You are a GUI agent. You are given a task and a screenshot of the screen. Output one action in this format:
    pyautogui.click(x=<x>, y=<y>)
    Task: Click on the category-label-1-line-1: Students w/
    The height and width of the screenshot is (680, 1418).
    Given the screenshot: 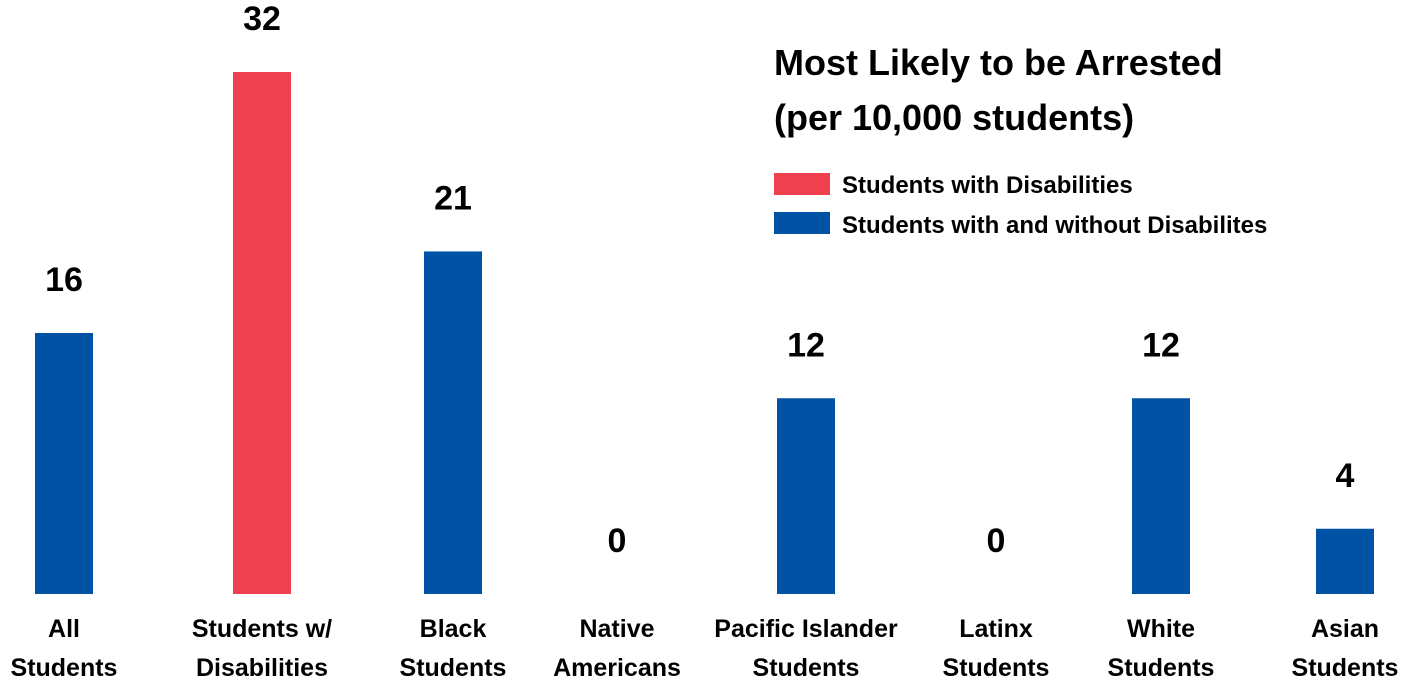 What is the action you would take?
    pyautogui.click(x=262, y=629)
    